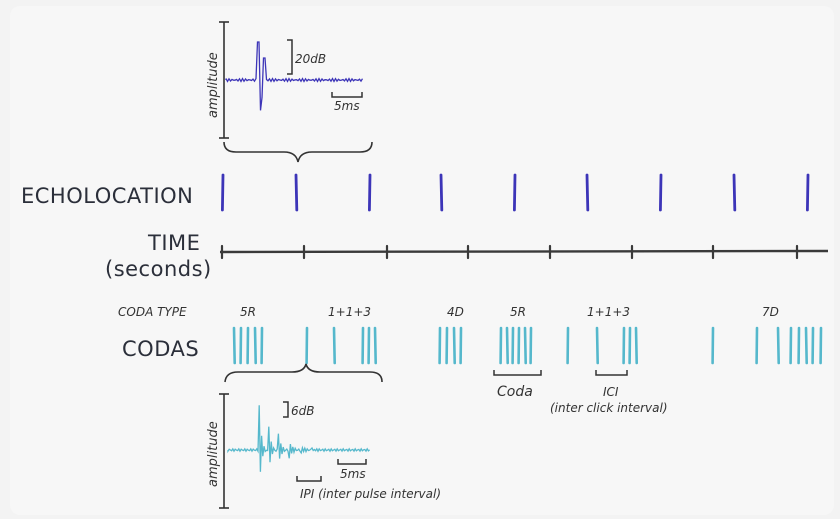 The height and width of the screenshot is (519, 840). What do you see at coordinates (611, 373) in the screenshot?
I see `ici-bracket` at bounding box center [611, 373].